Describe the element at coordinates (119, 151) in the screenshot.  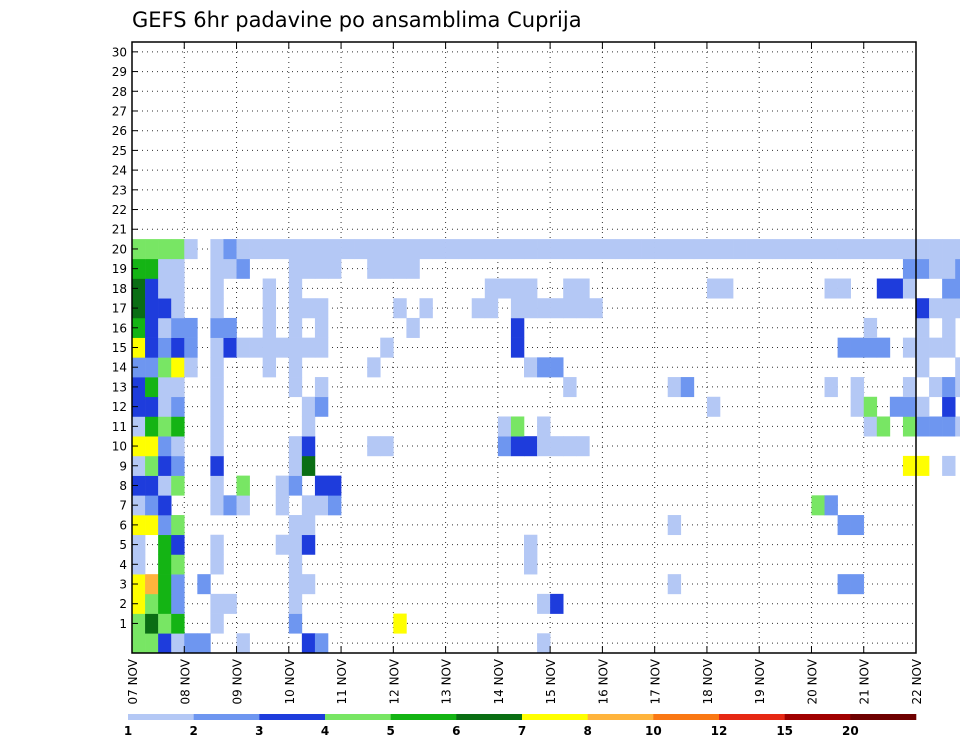
I see `y-tick-label: 25` at that location.